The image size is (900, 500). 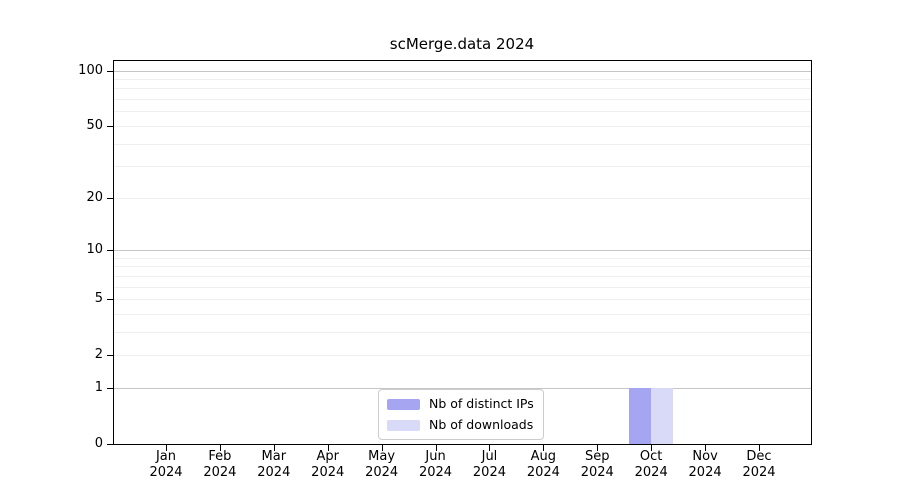 What do you see at coordinates (220, 456) in the screenshot?
I see `x-tick-month: Feb` at bounding box center [220, 456].